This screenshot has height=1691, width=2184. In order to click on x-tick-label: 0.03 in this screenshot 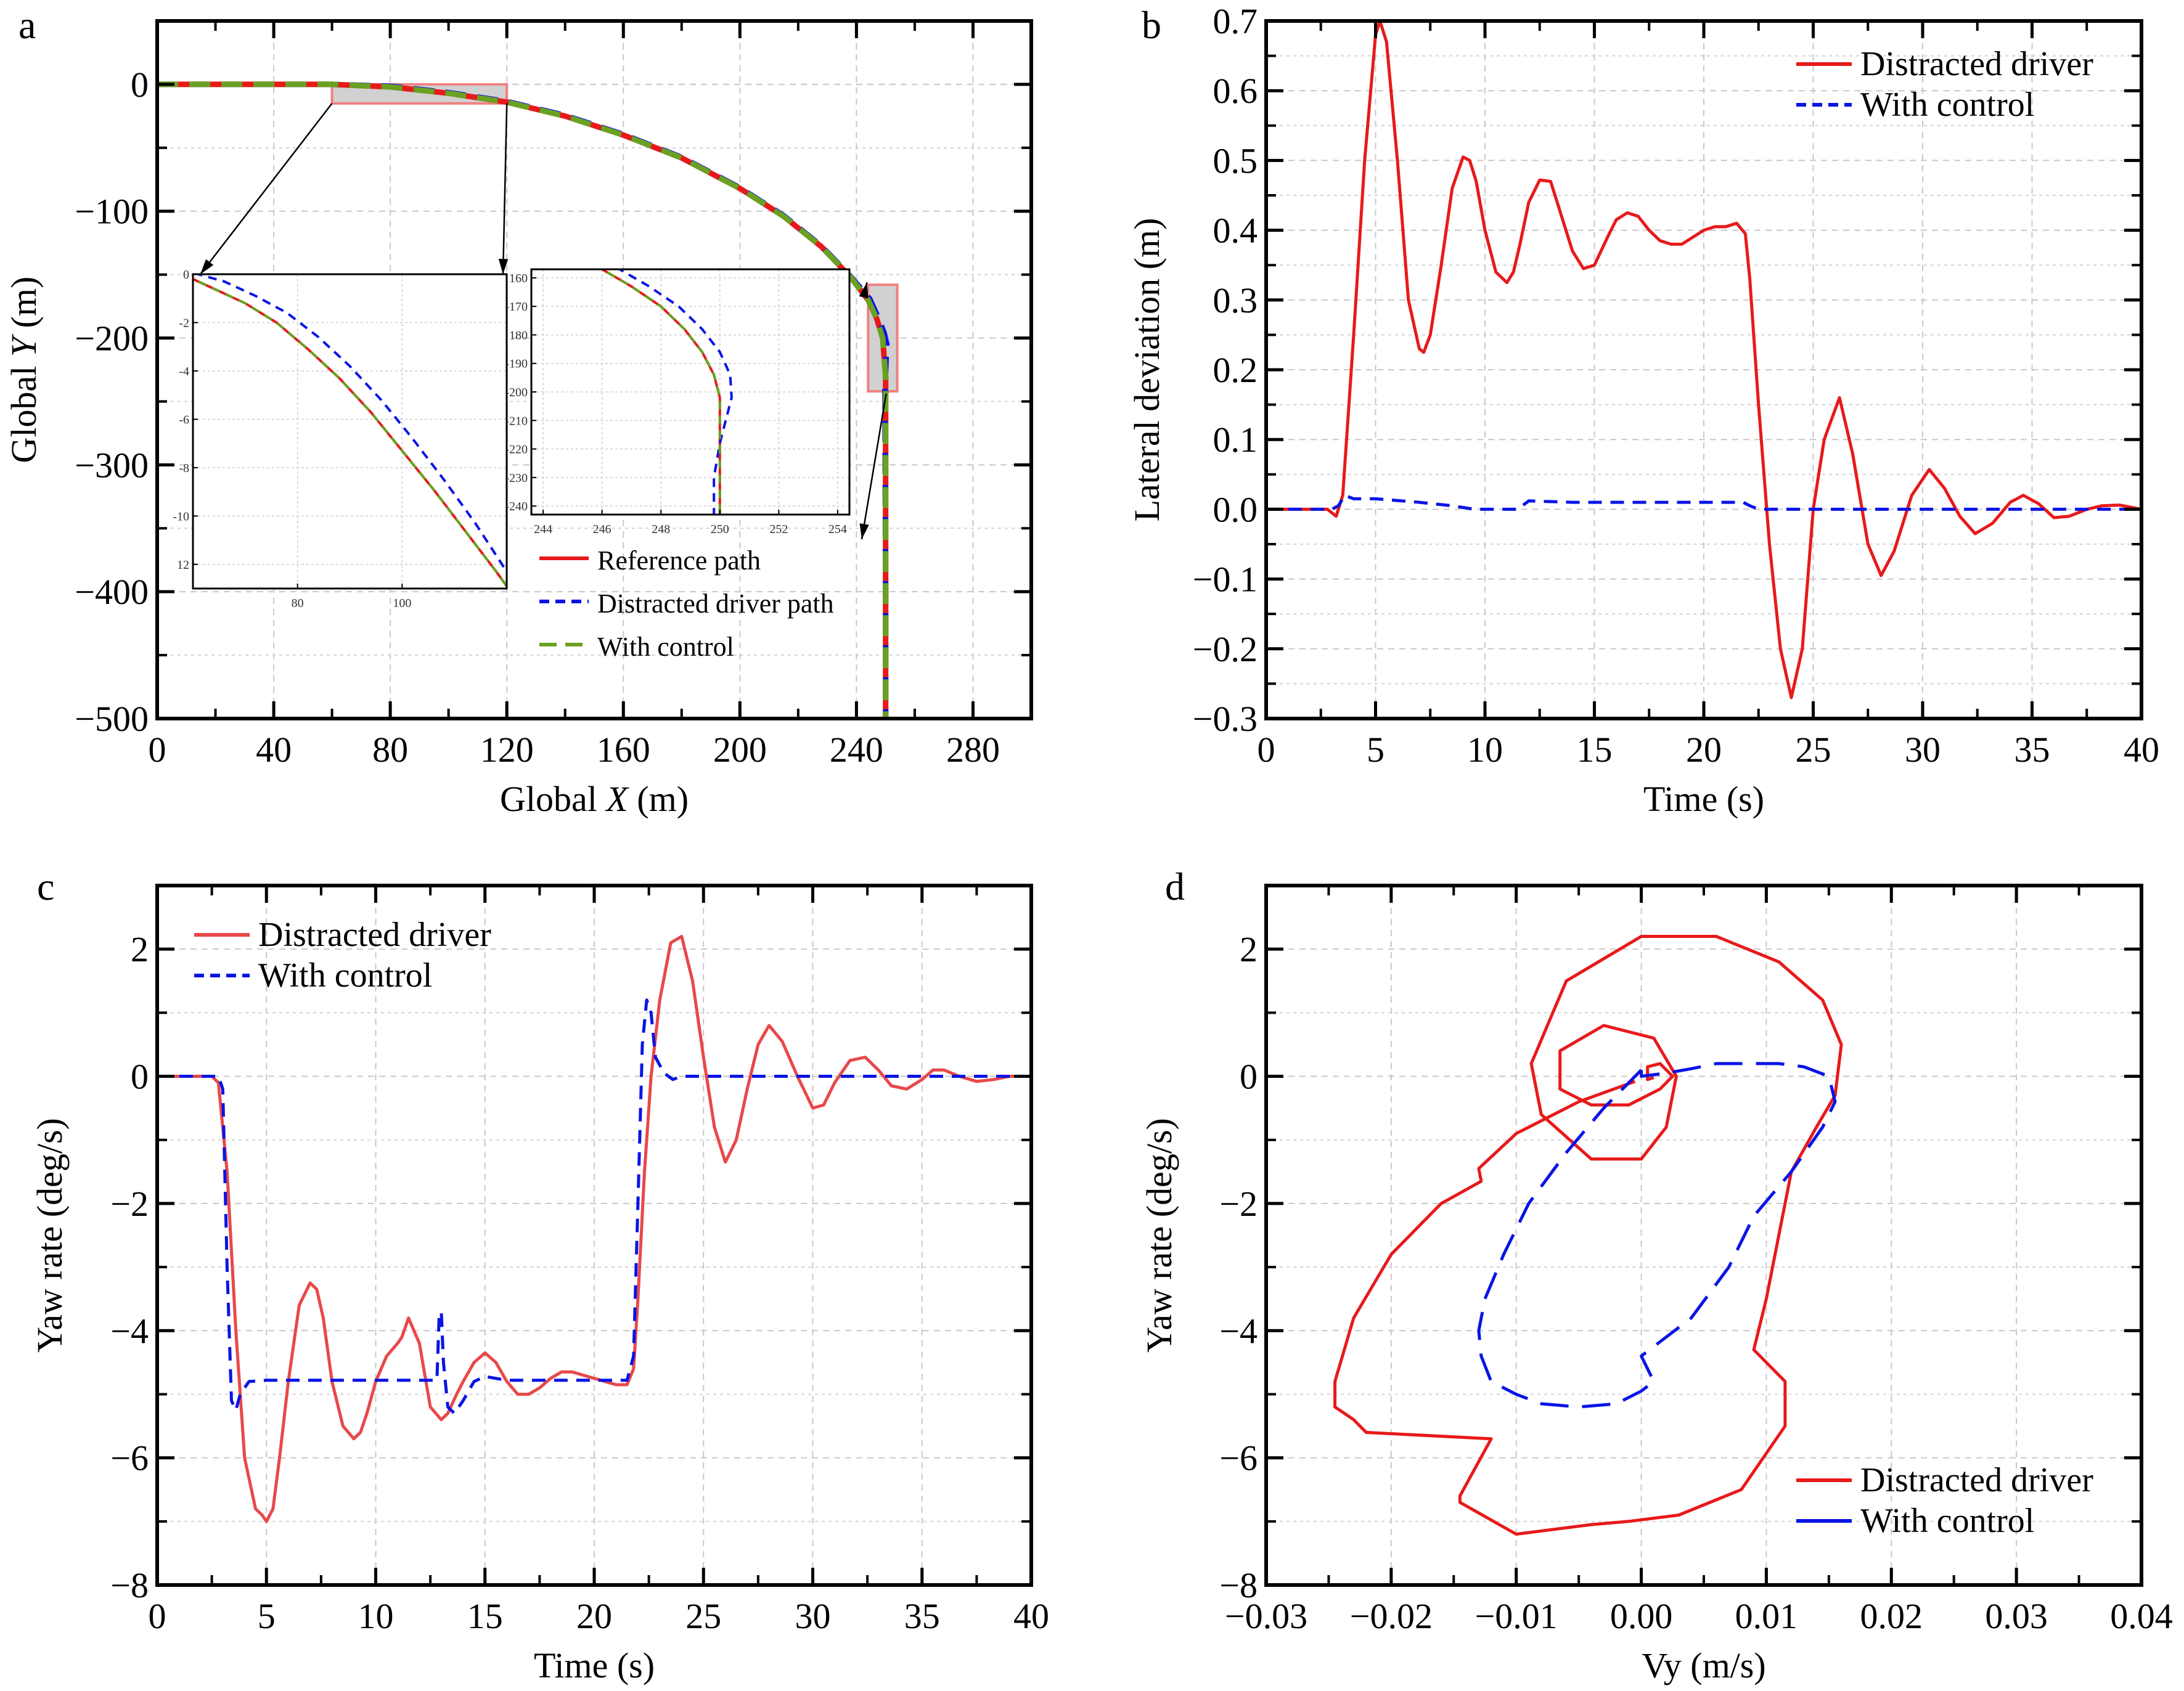, I will do `click(2017, 1616)`.